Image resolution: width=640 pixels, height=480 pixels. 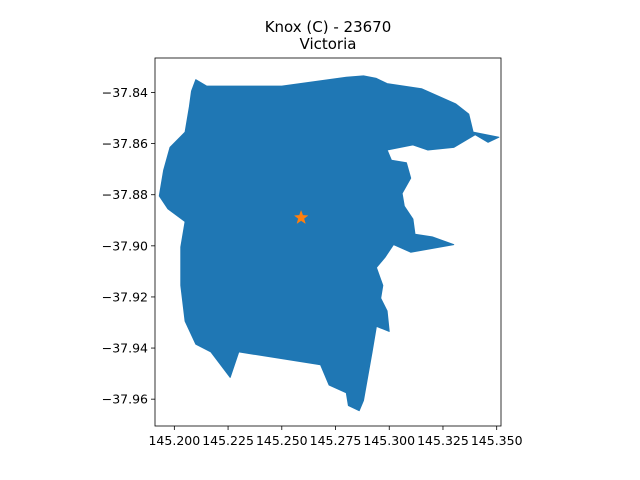 I want to click on y-tick-label: −37.90, so click(x=125, y=245).